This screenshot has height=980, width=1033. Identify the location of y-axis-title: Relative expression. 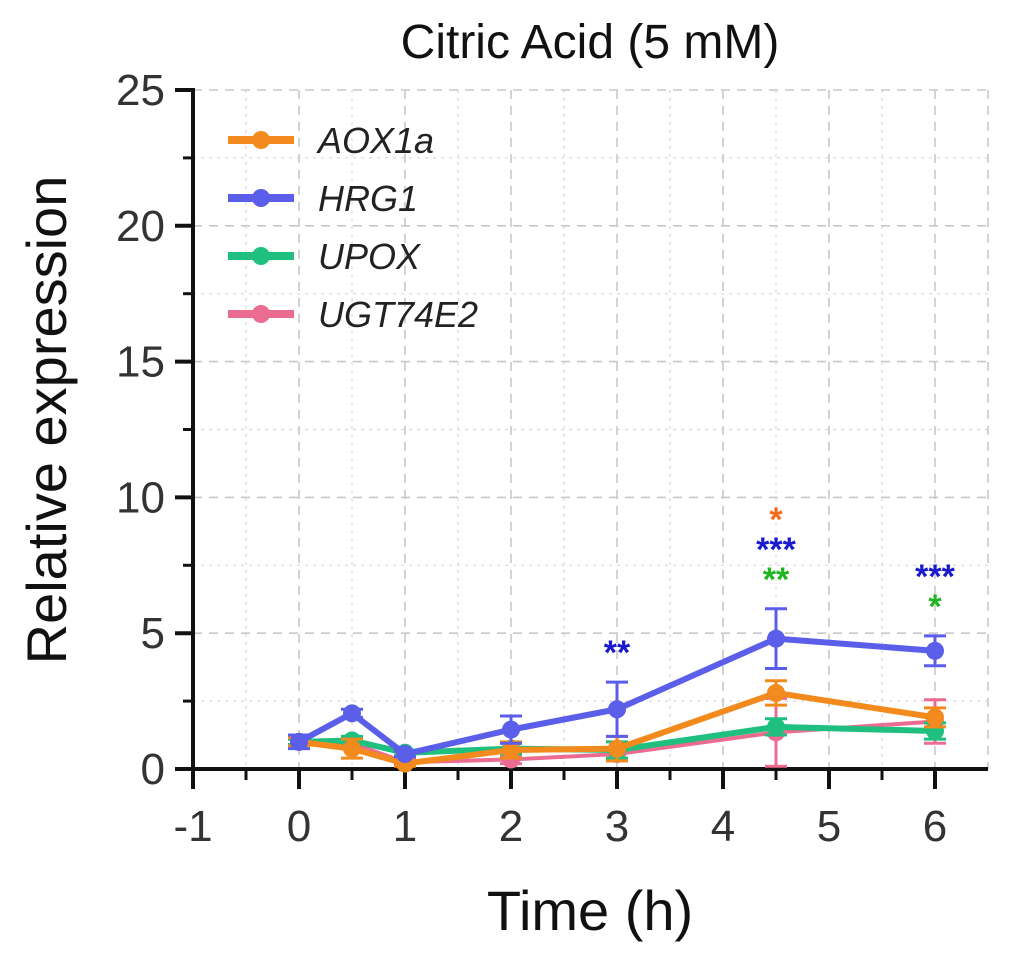
(46, 420).